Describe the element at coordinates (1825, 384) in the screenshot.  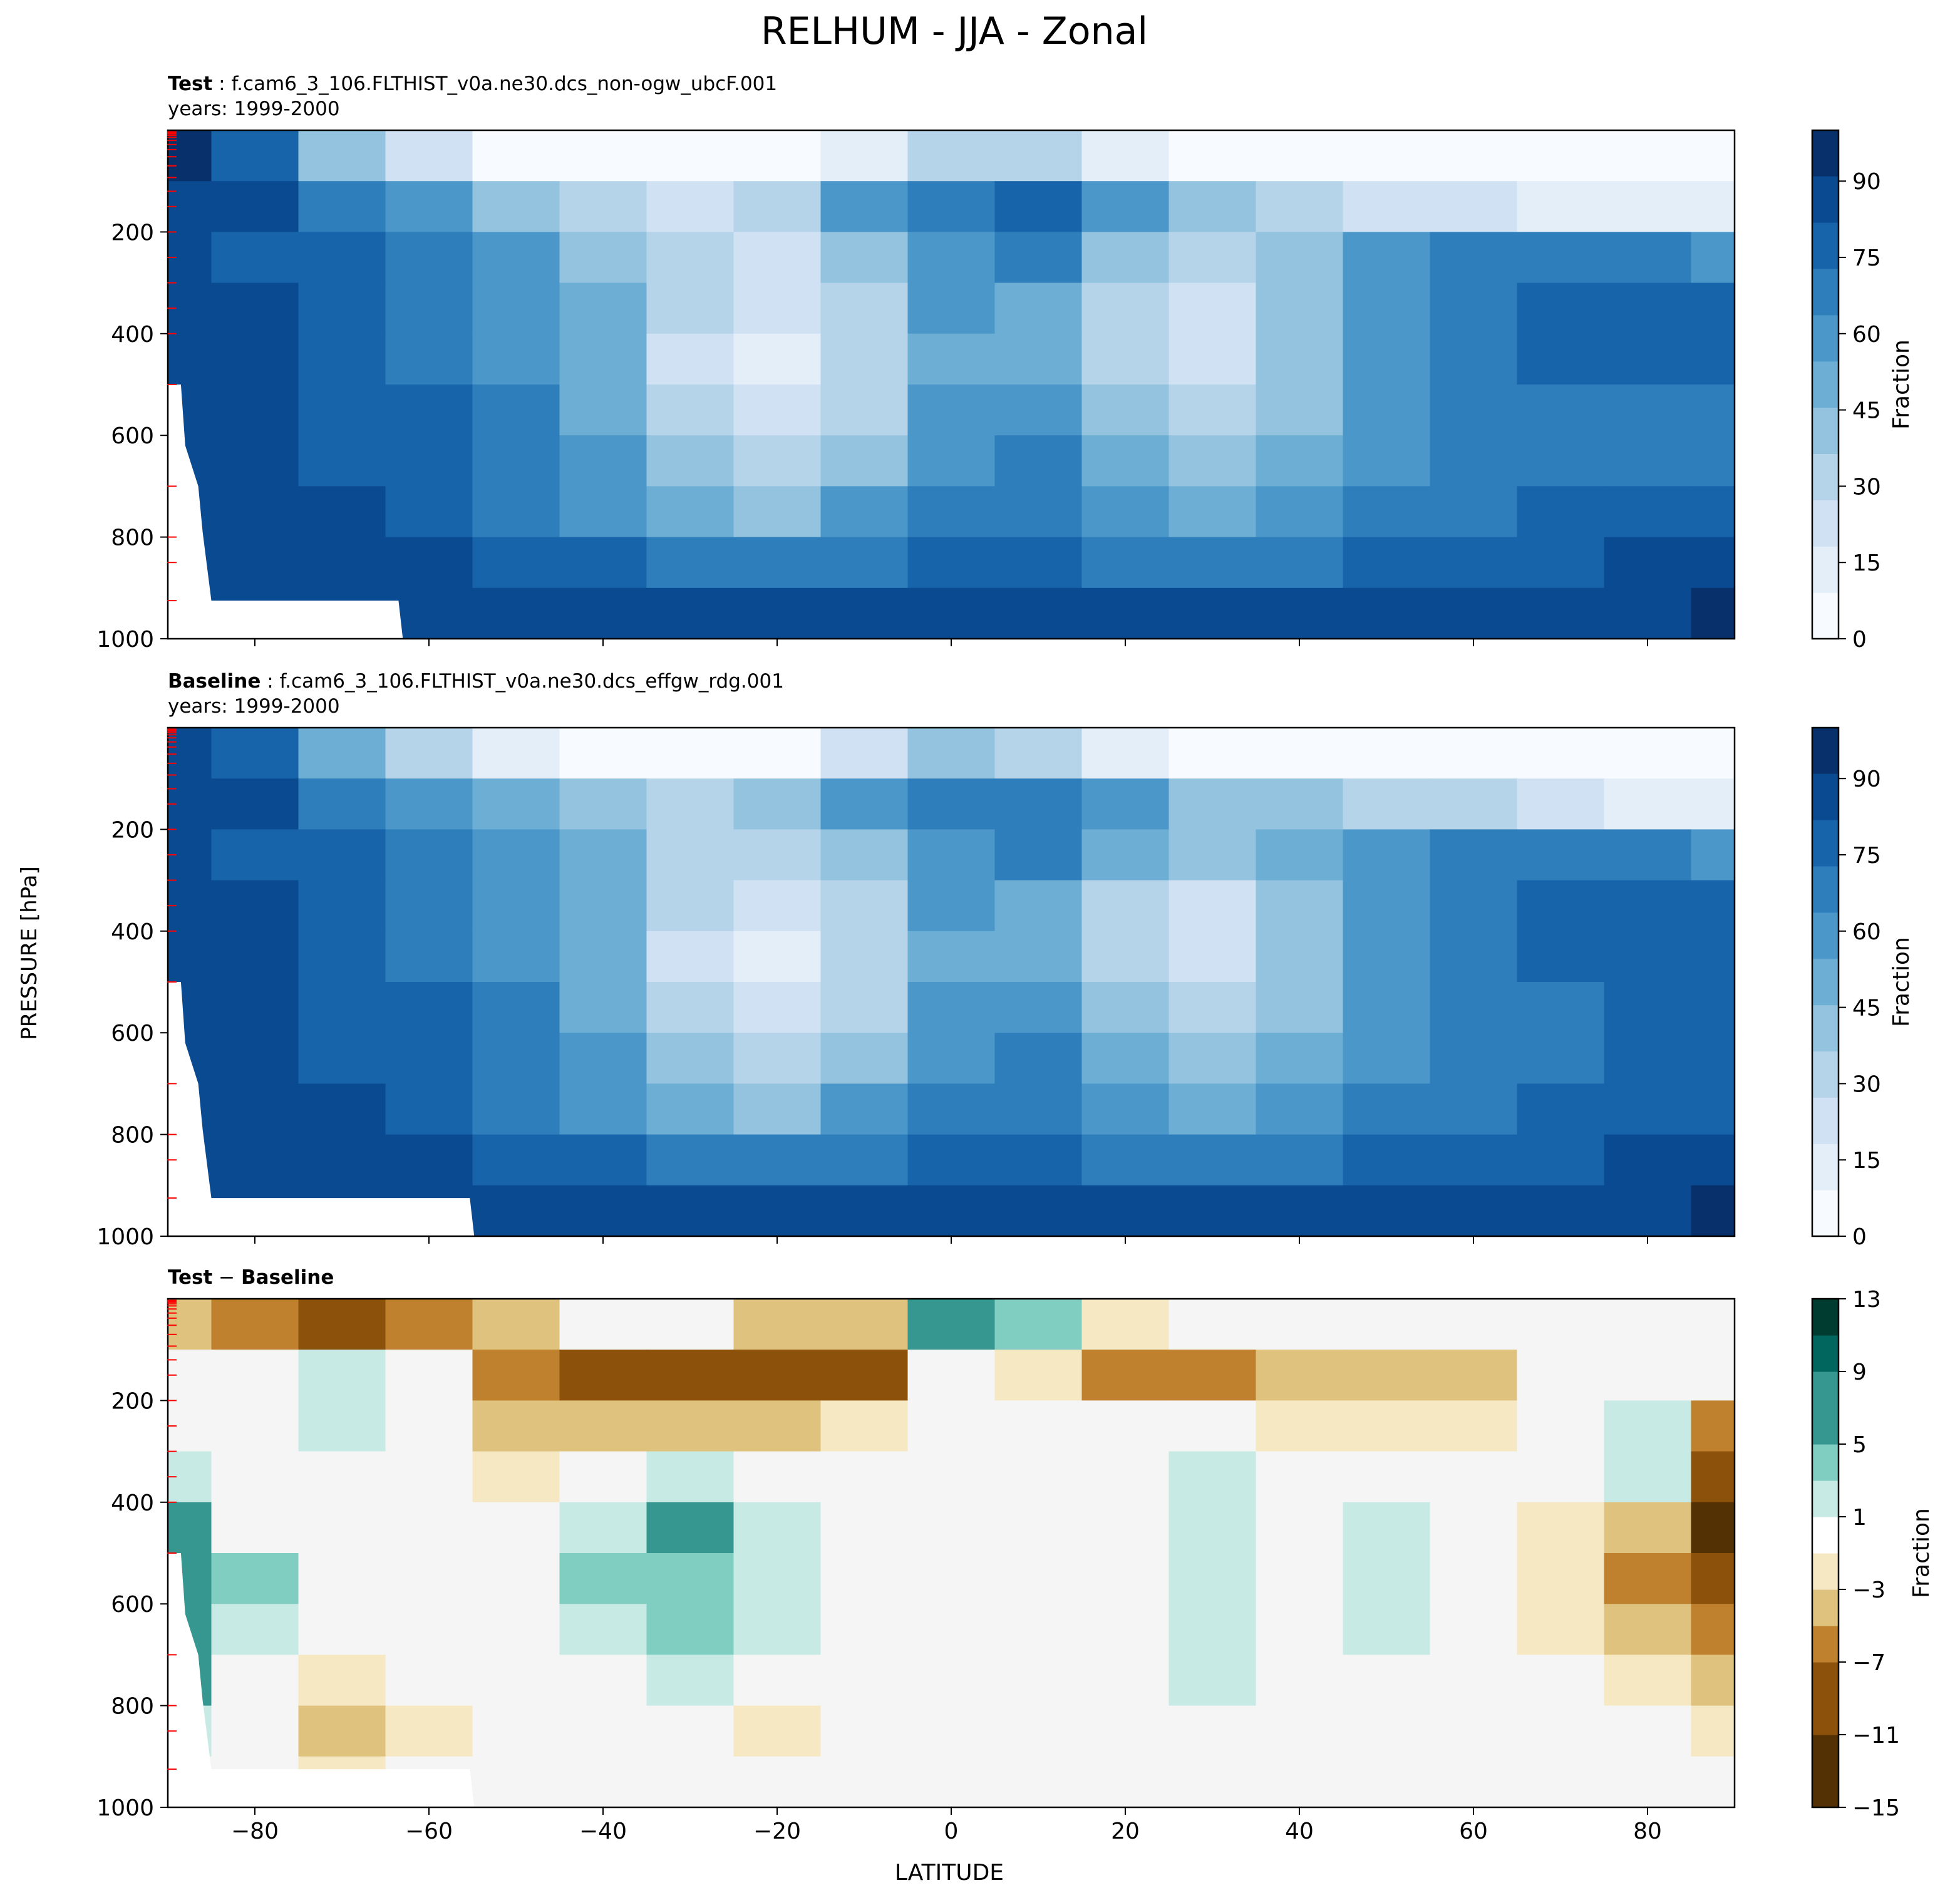
I see `colorbar-frame` at that location.